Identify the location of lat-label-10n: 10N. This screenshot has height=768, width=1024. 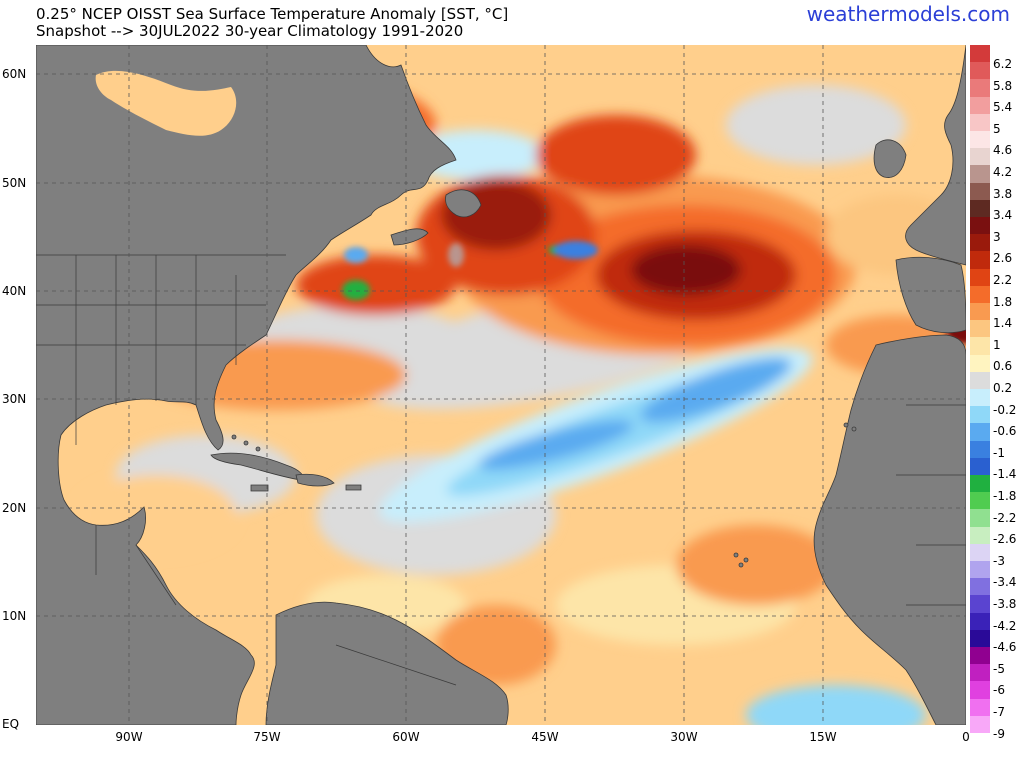
(14, 616).